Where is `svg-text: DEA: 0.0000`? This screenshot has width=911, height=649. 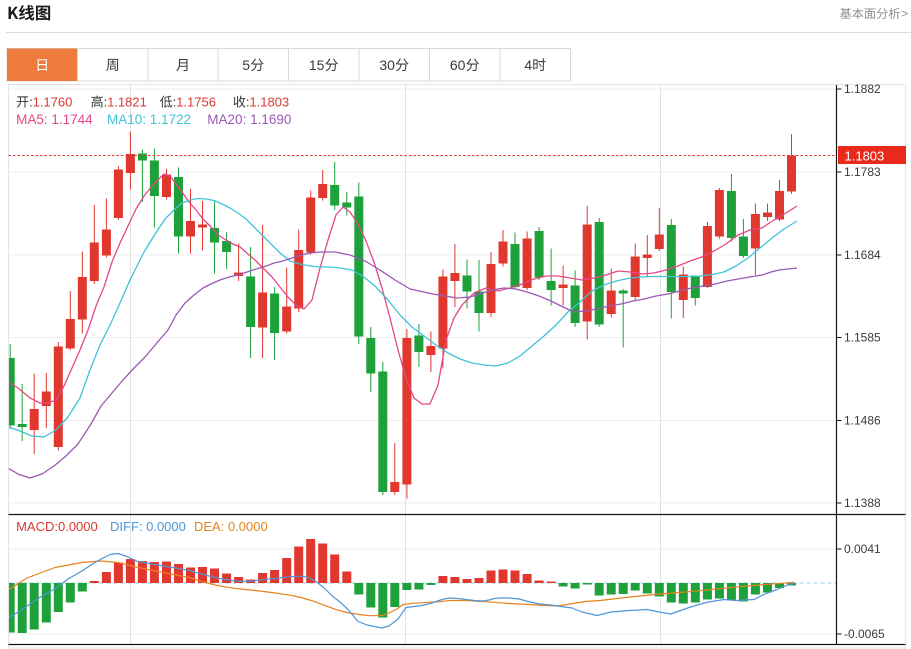 svg-text: DEA: 0.0000 is located at coordinates (231, 526).